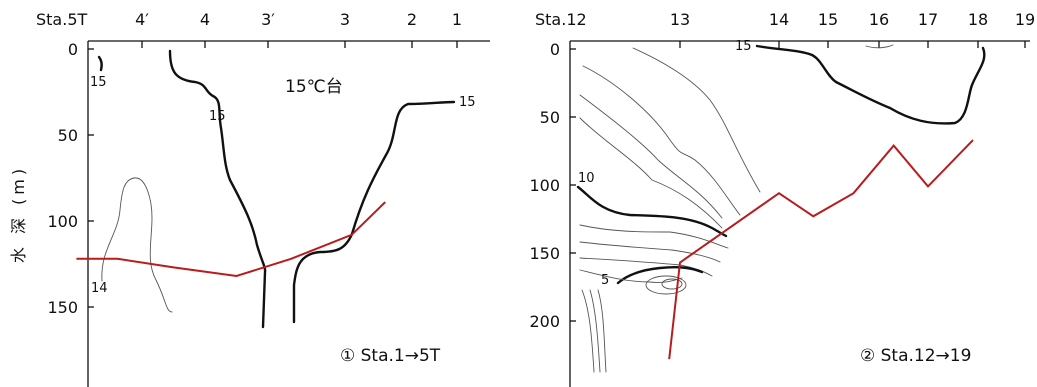 Image resolution: width=1037 pixels, height=387 pixels. I want to click on p2-station-label-7: 19, so click(1025, 19).